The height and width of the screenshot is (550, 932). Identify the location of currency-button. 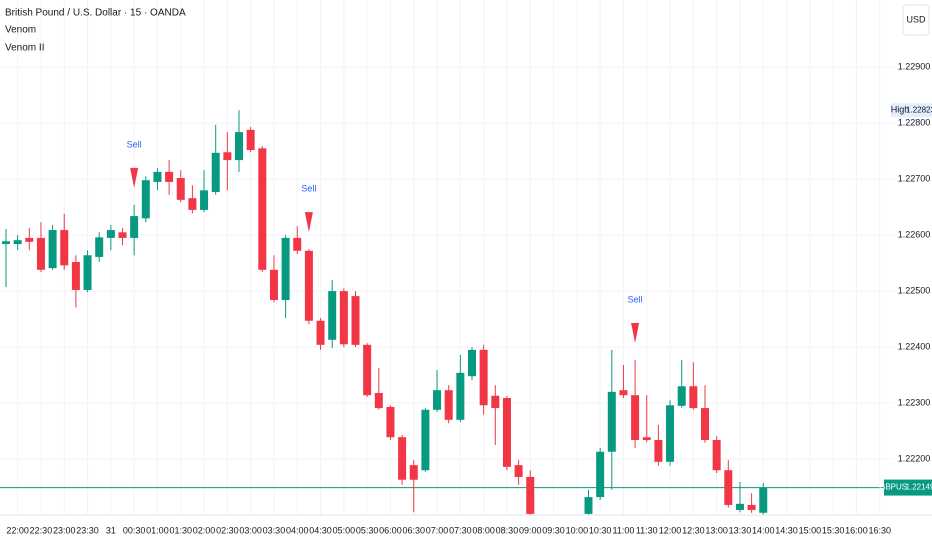
(916, 20).